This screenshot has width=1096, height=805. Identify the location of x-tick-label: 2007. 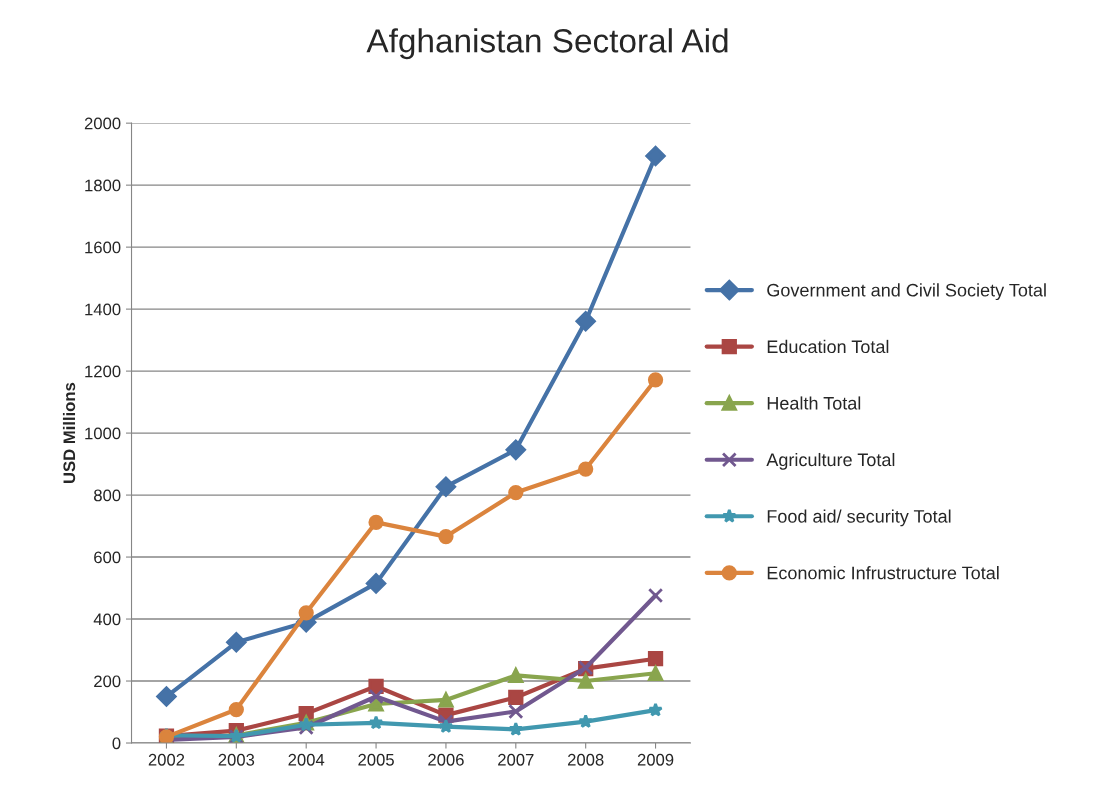
(516, 759).